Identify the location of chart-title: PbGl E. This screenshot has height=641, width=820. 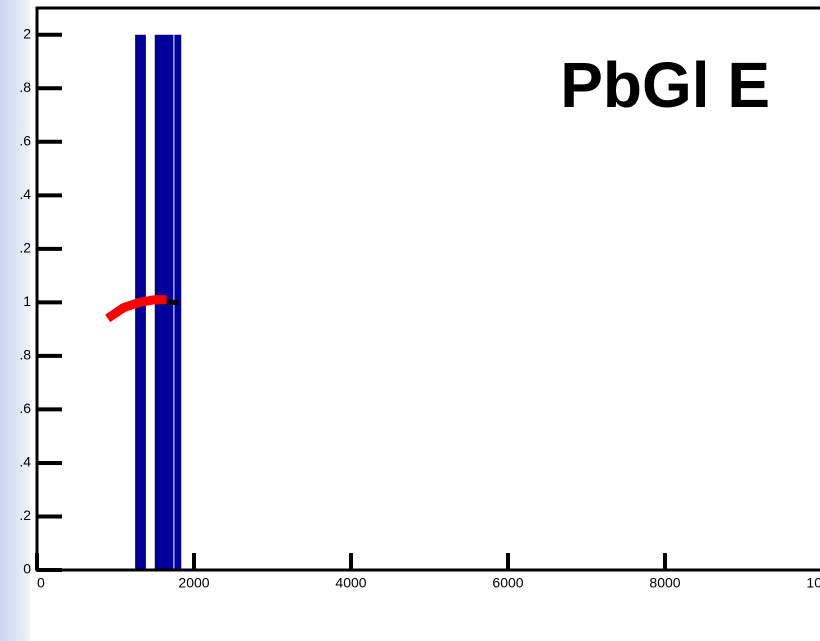
(665, 85).